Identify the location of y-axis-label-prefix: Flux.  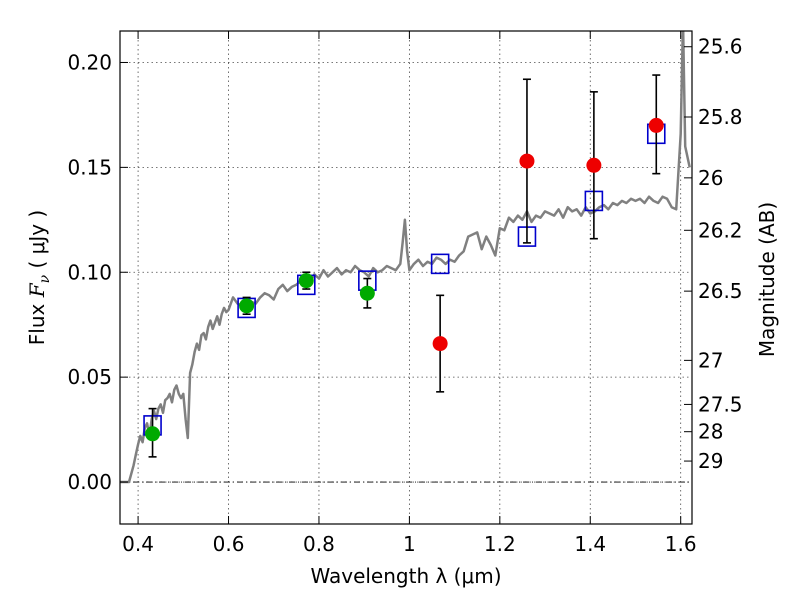
(37, 321).